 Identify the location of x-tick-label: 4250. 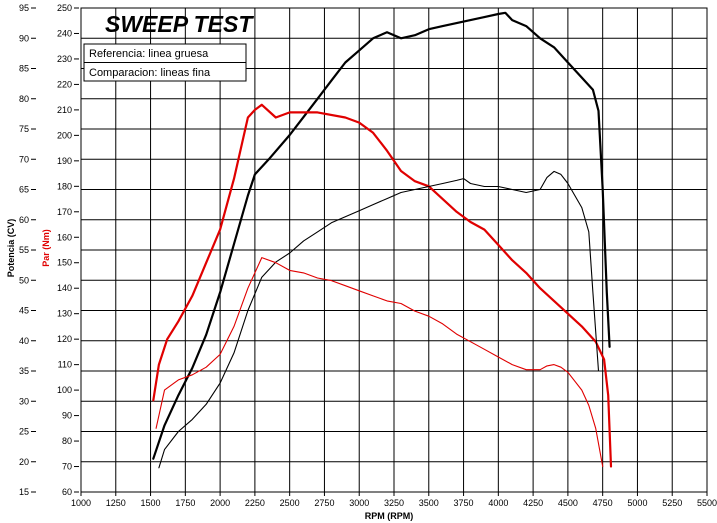
(533, 503).